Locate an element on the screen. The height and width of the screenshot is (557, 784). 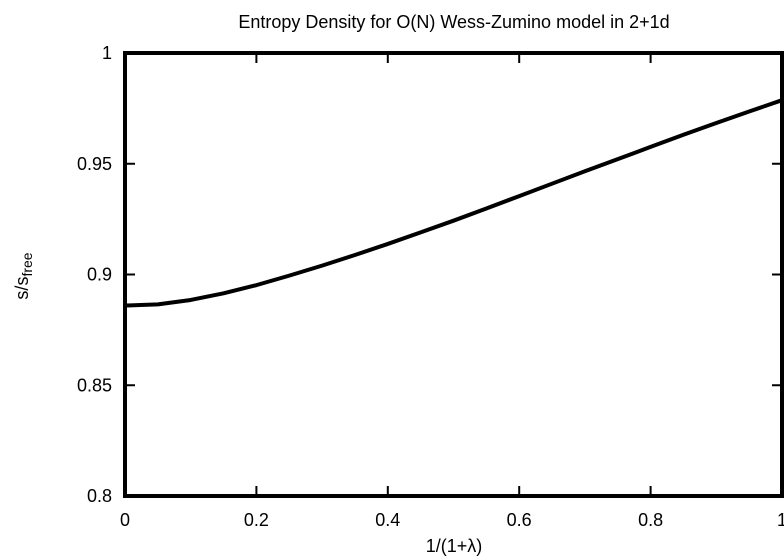
x-tick-label: 1 is located at coordinates (780, 520).